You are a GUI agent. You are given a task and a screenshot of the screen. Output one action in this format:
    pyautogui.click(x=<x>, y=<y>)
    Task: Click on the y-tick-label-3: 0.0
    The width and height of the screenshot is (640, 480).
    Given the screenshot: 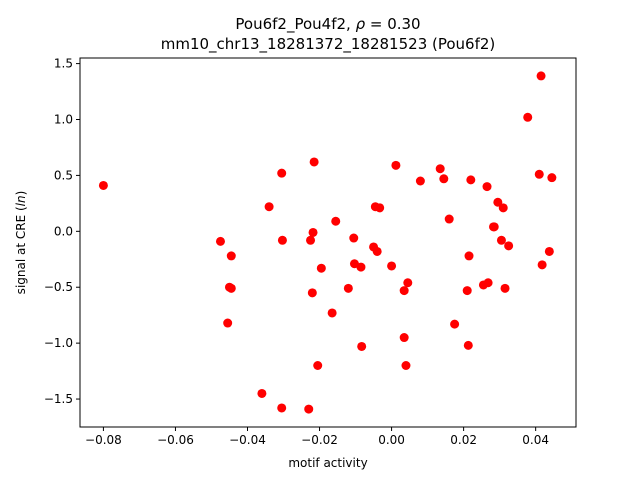 What is the action you would take?
    pyautogui.click(x=63, y=231)
    